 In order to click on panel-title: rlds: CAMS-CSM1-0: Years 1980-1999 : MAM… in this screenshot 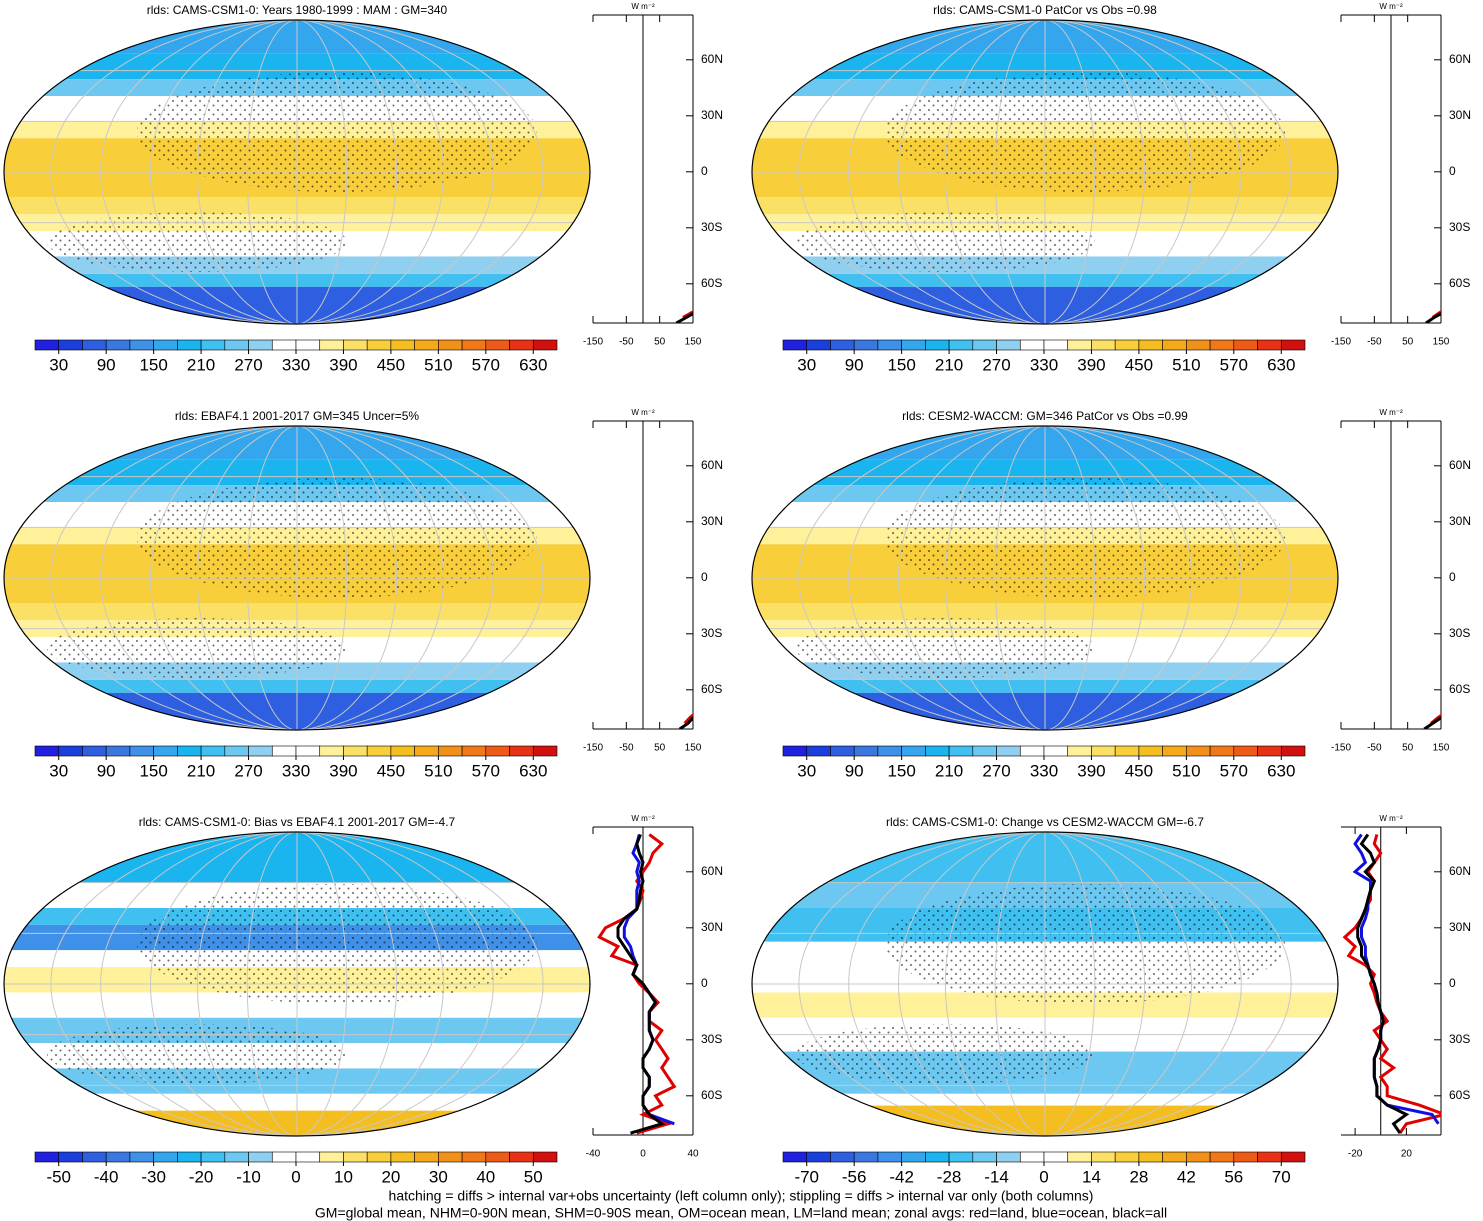, I will do `click(297, 10)`.